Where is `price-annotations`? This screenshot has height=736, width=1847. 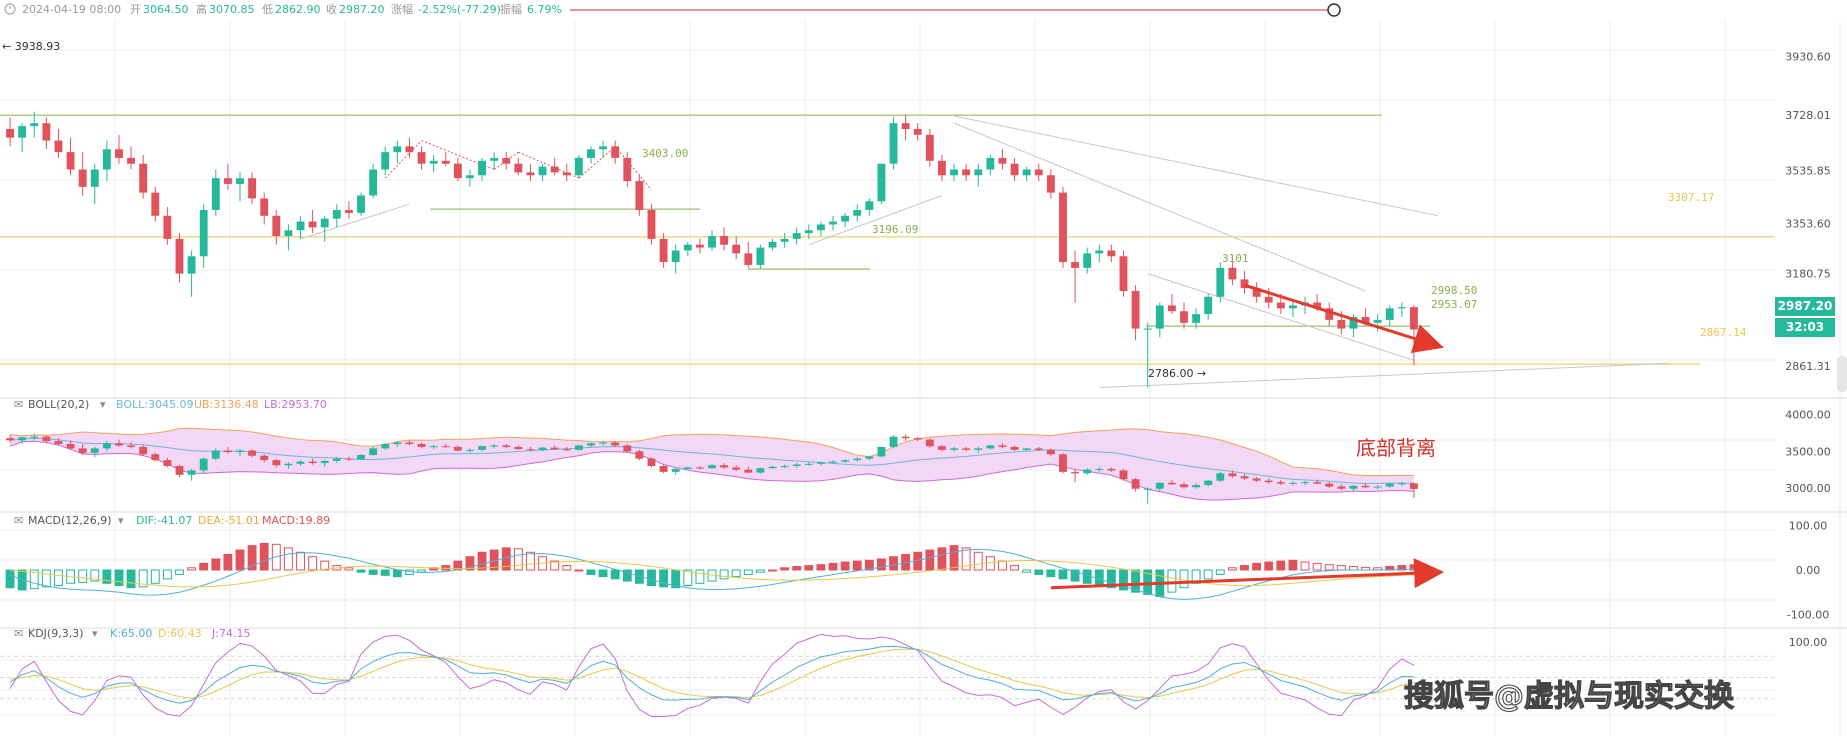 price-annotations is located at coordinates (1344, 318).